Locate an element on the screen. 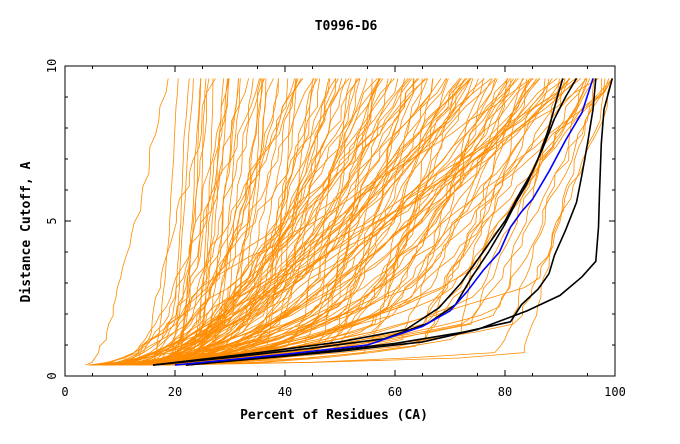  y-tick-label: 0 is located at coordinates (52, 375).